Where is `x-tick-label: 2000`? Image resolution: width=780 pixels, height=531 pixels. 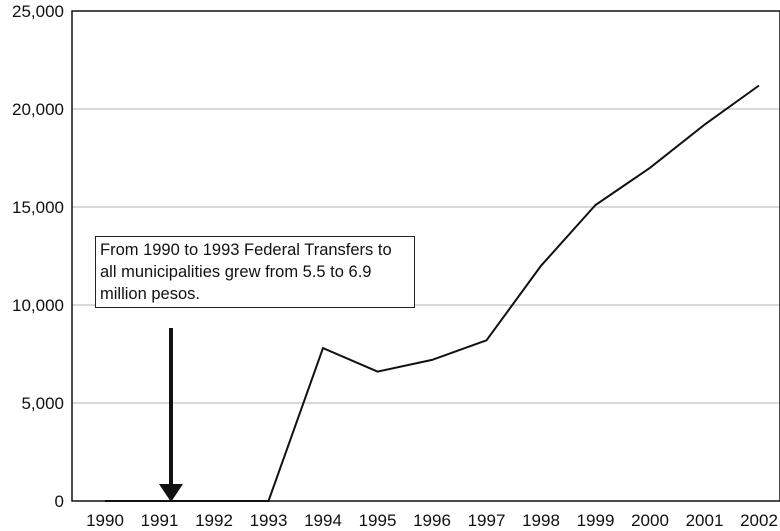 x-tick-label: 2000 is located at coordinates (650, 520).